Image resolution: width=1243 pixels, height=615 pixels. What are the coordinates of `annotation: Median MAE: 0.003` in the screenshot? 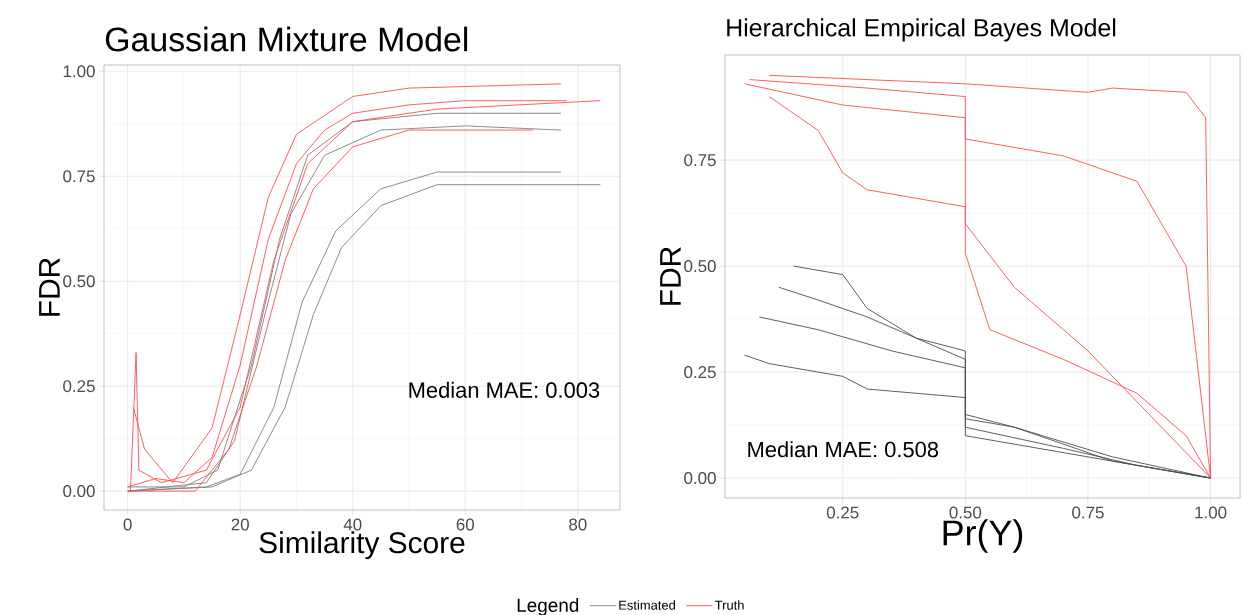 It's located at (504, 389).